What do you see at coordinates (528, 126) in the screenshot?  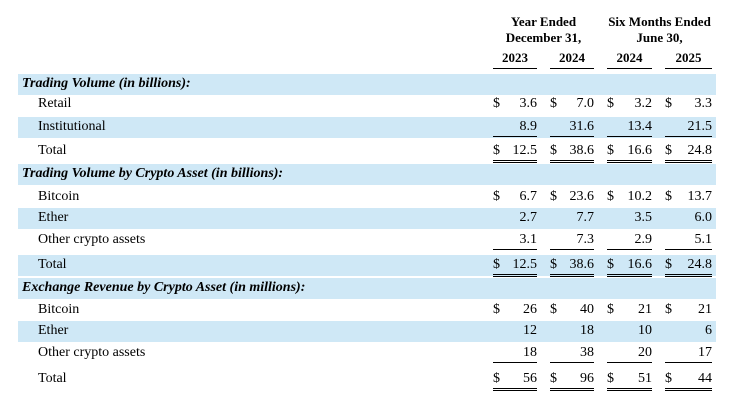 I see `cell-value: 8.9` at bounding box center [528, 126].